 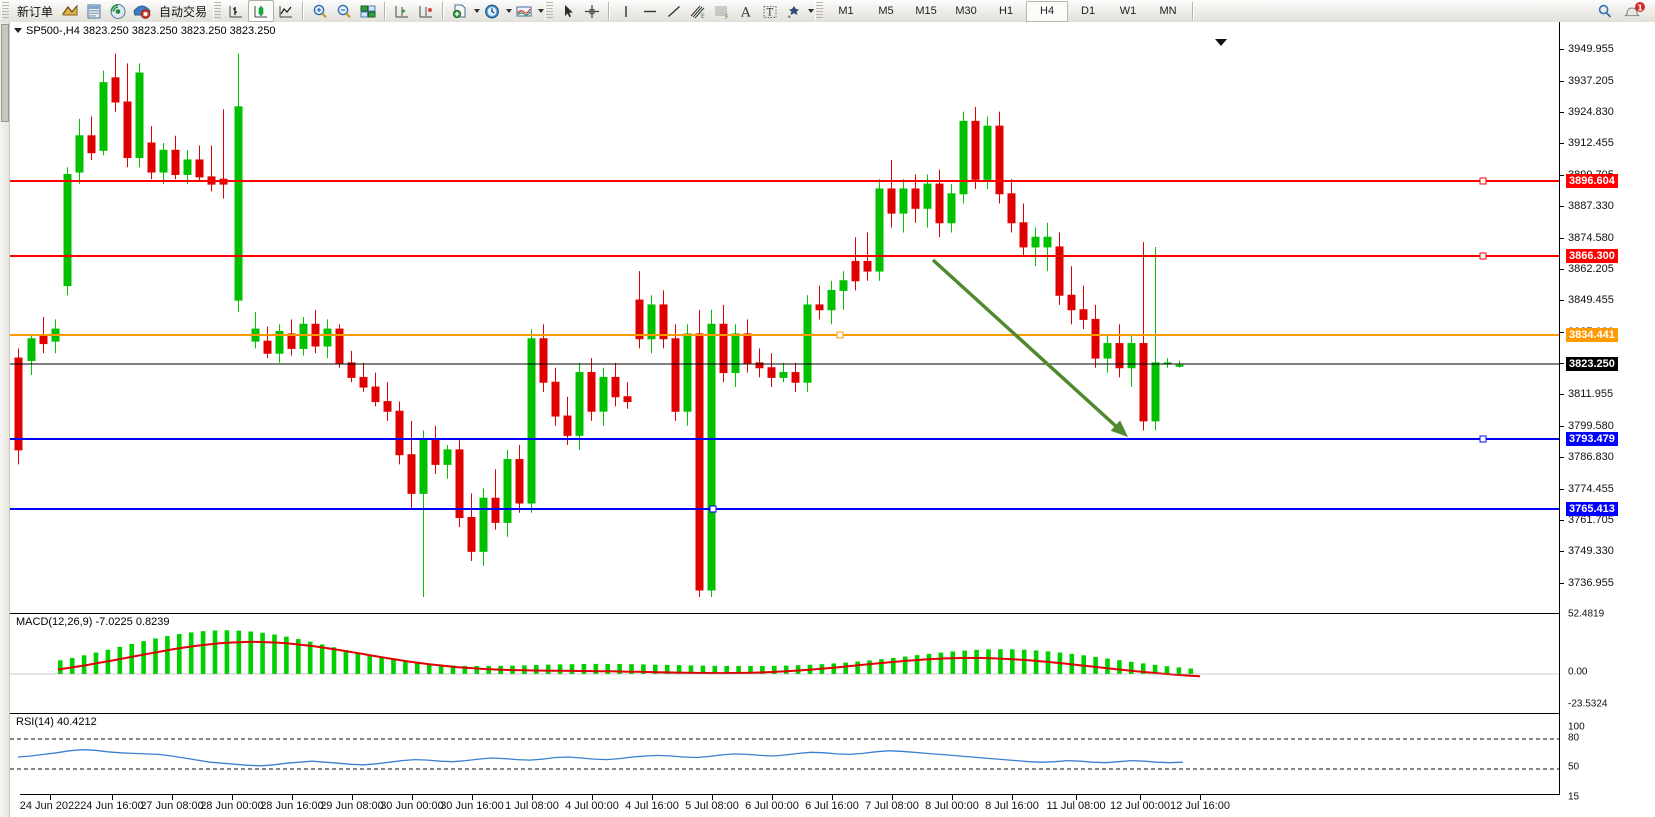 I want to click on price-badge-support-2: 3765.413, so click(x=1592, y=509).